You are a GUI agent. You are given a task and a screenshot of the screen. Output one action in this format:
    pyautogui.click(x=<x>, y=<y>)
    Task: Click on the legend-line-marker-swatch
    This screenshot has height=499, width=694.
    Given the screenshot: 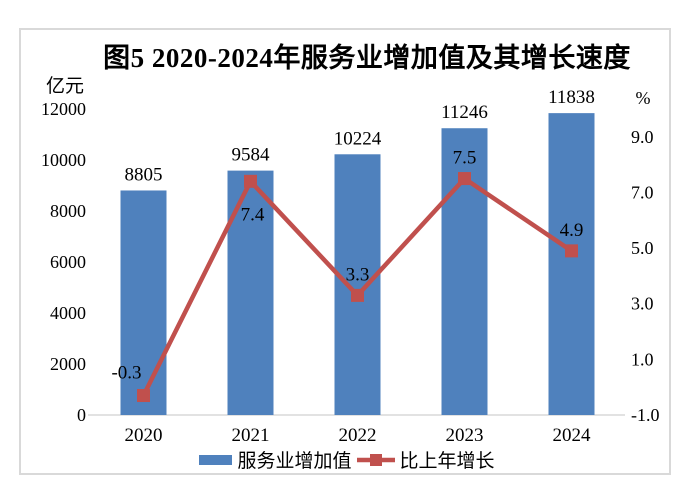 What is the action you would take?
    pyautogui.click(x=375, y=459)
    